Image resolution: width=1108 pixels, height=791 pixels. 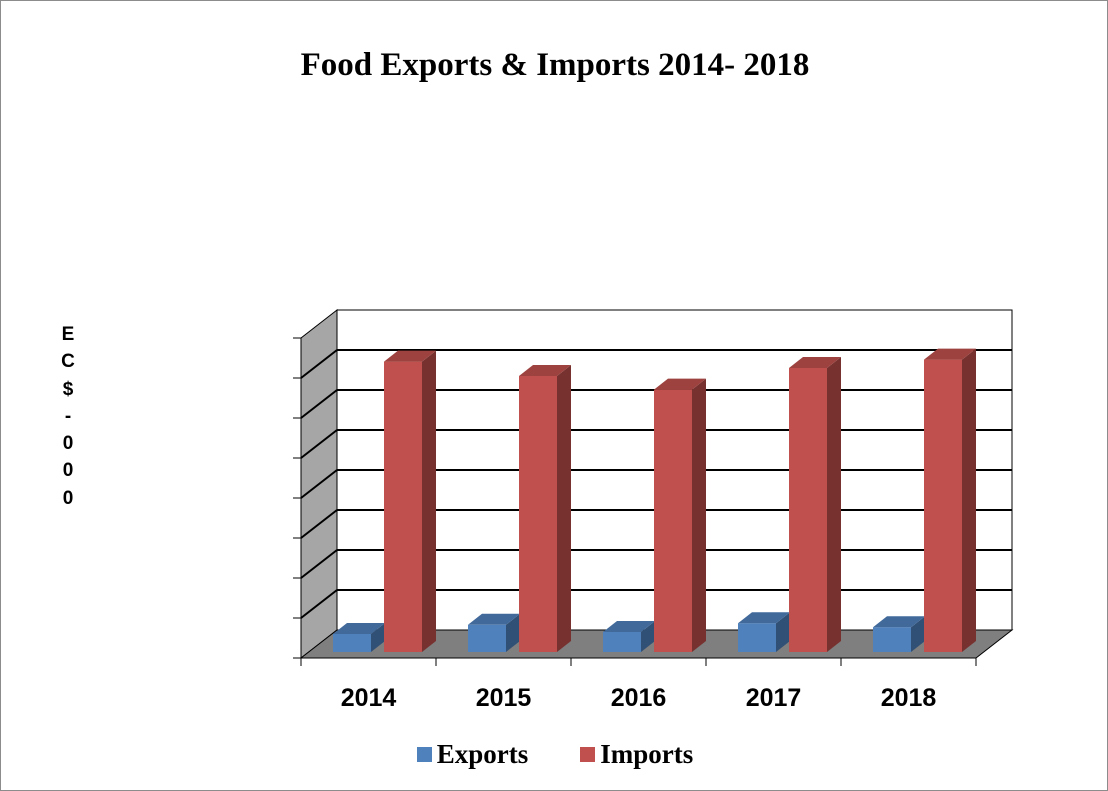 What do you see at coordinates (774, 698) in the screenshot?
I see `x-tick-label: 2017` at bounding box center [774, 698].